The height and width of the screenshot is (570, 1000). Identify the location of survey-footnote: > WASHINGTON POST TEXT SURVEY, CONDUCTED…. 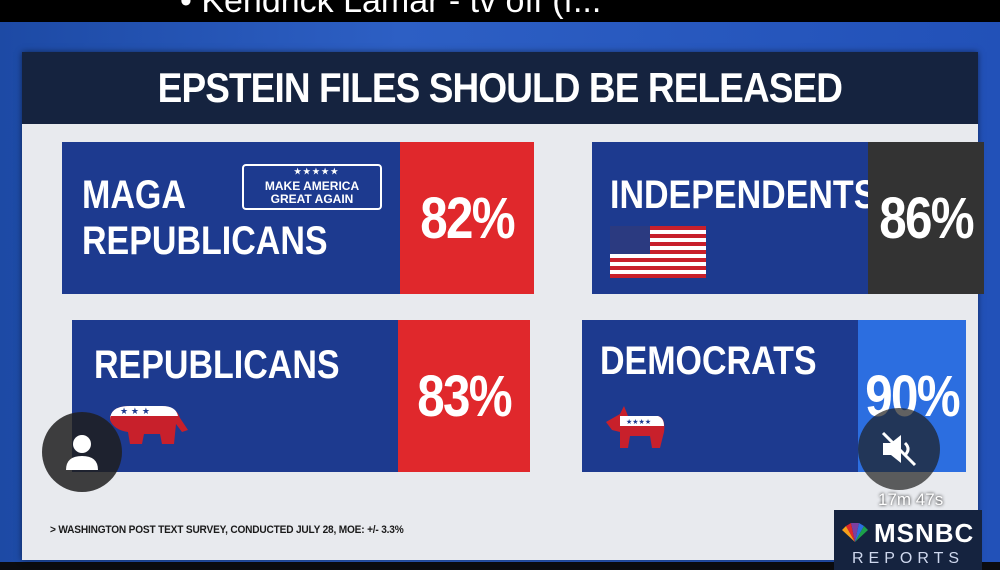
(227, 530).